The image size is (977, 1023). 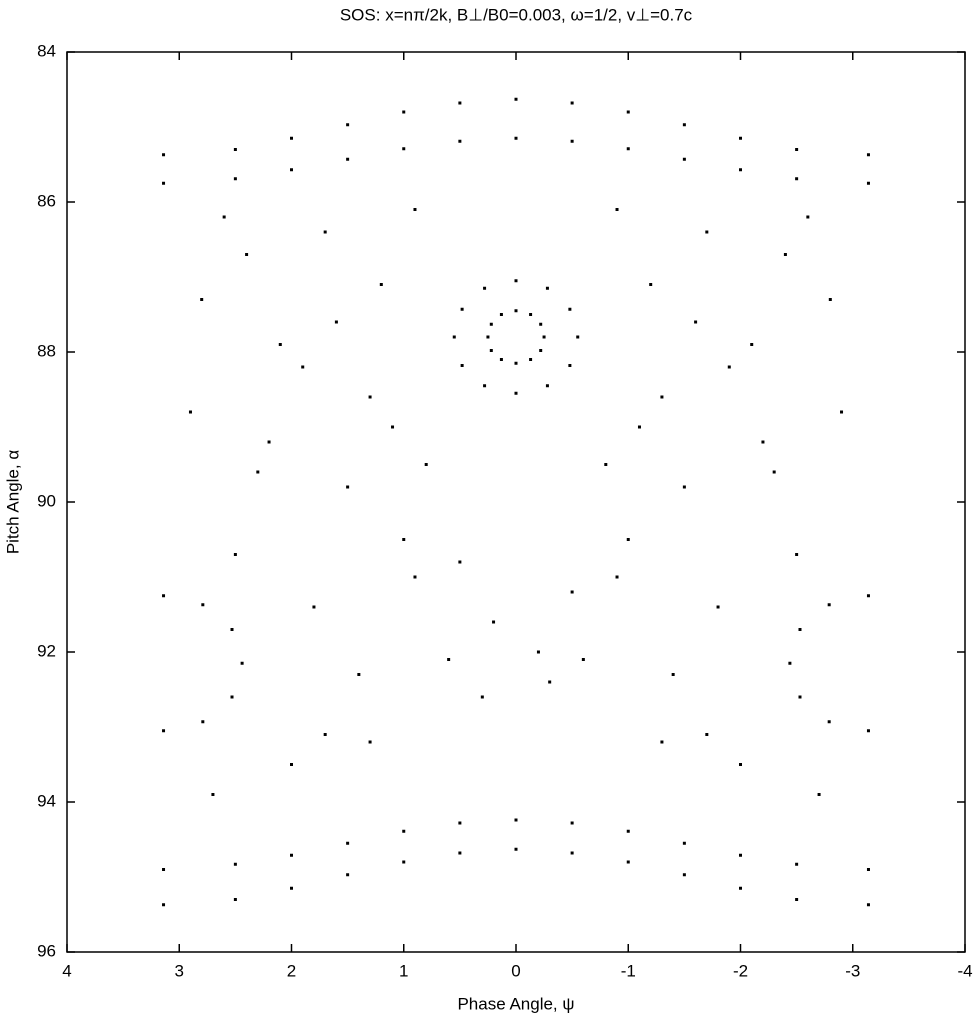 I want to click on x-tick-label: -2, so click(x=740, y=970).